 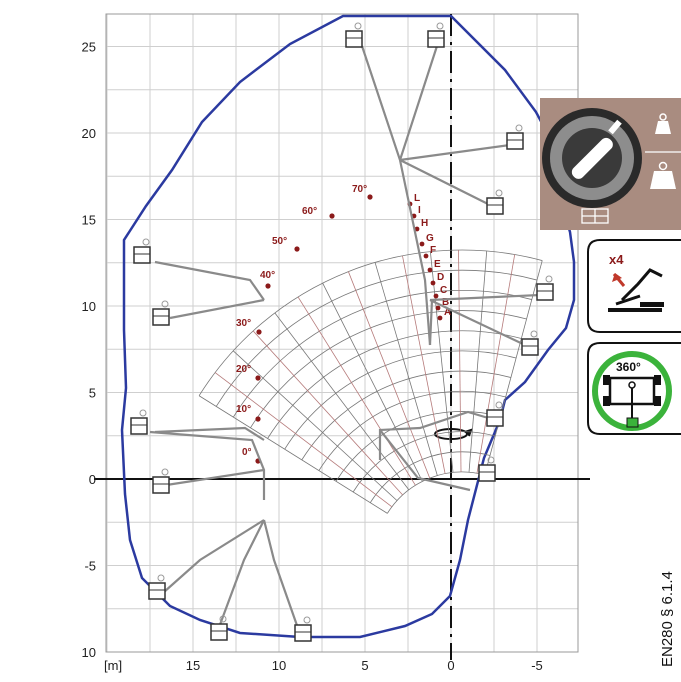 I want to click on standard-reference: EN280 § 6.1.4, so click(x=667, y=619).